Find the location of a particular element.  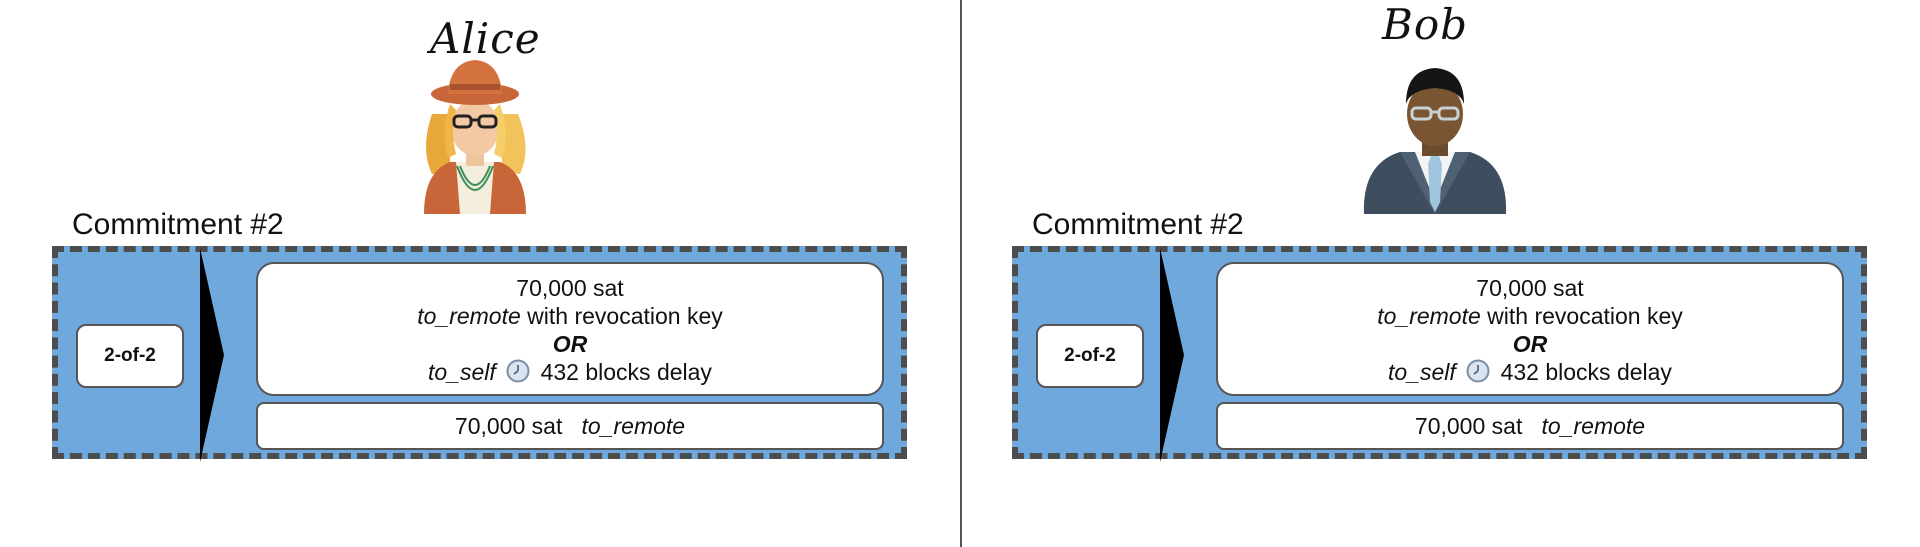

party-name: Alice is located at coordinates (485, 38).